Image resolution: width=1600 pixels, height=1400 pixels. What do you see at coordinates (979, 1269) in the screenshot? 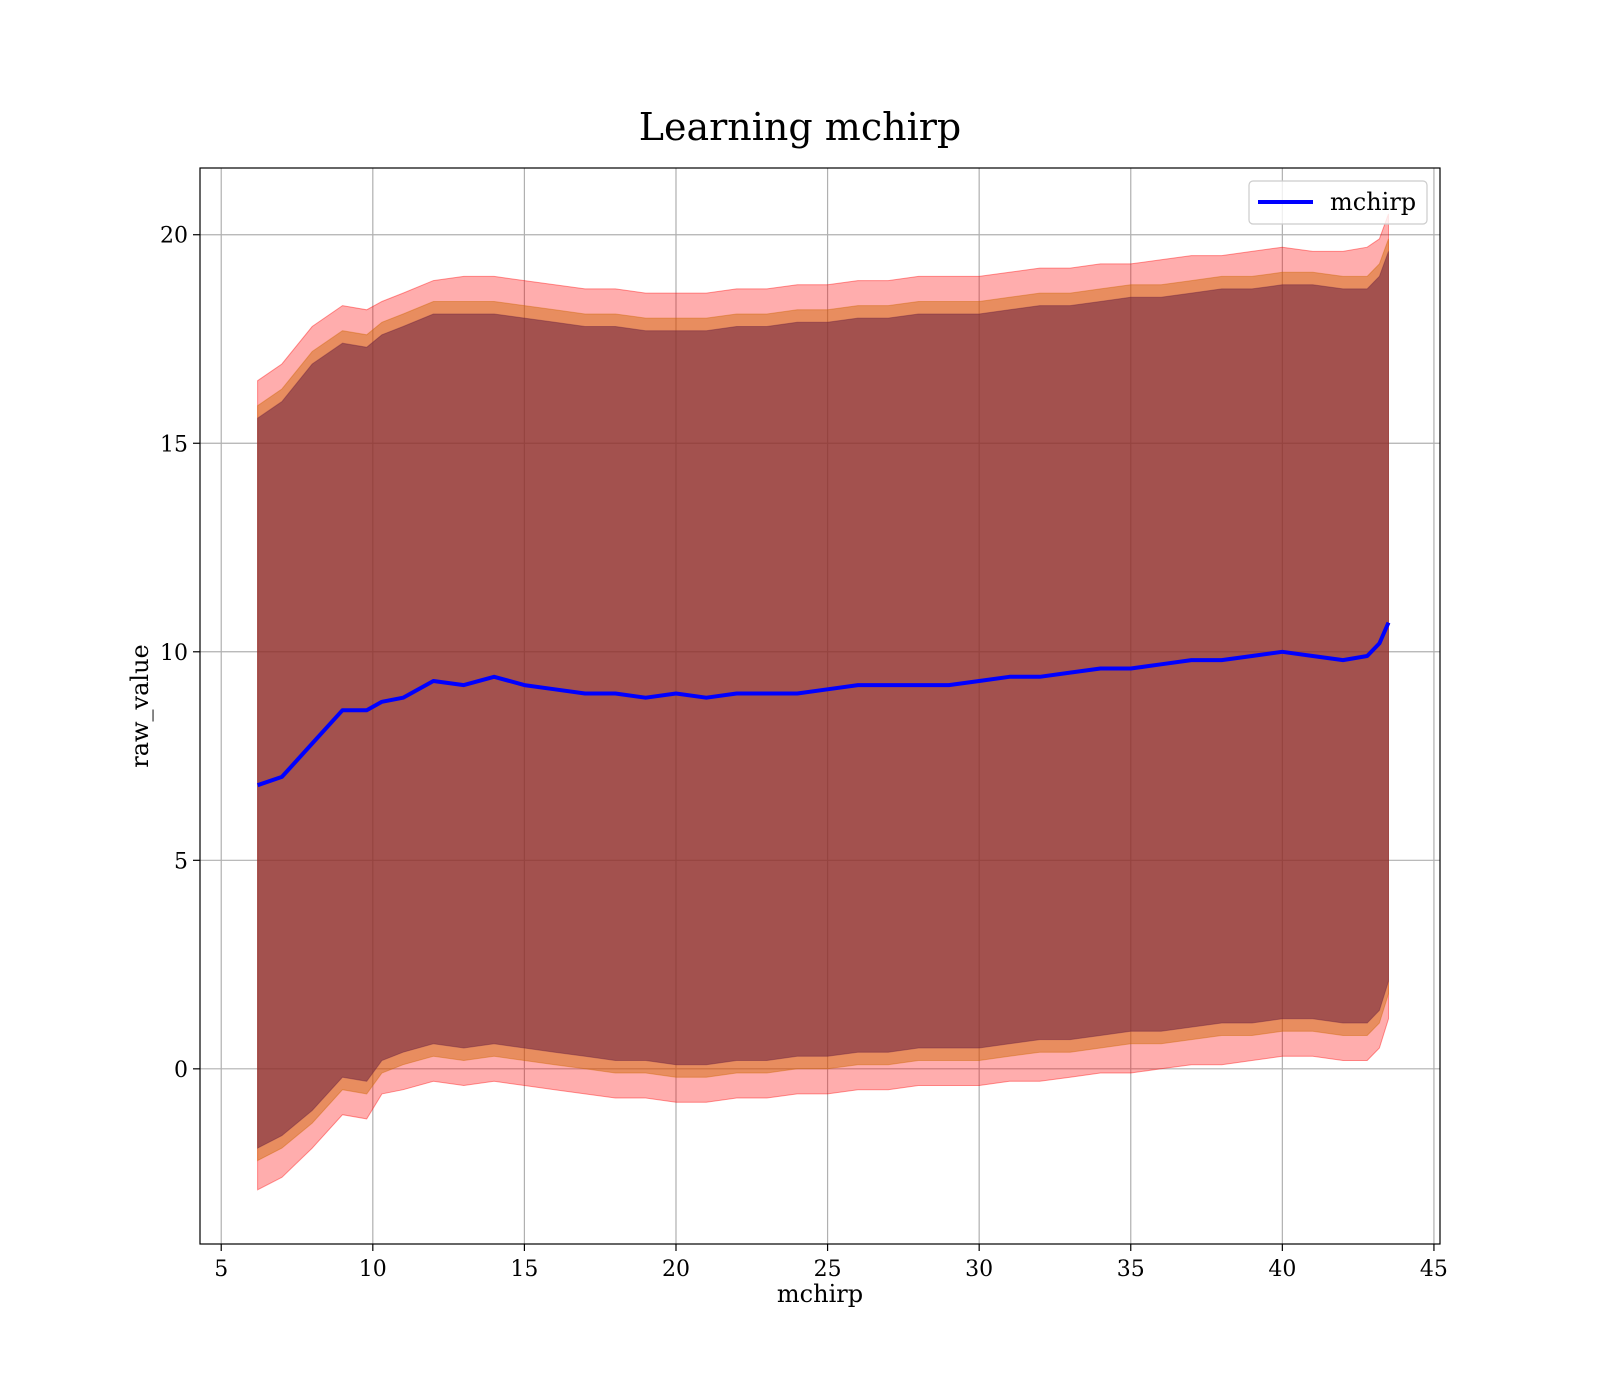
I see `x-tick-label: 30` at bounding box center [979, 1269].